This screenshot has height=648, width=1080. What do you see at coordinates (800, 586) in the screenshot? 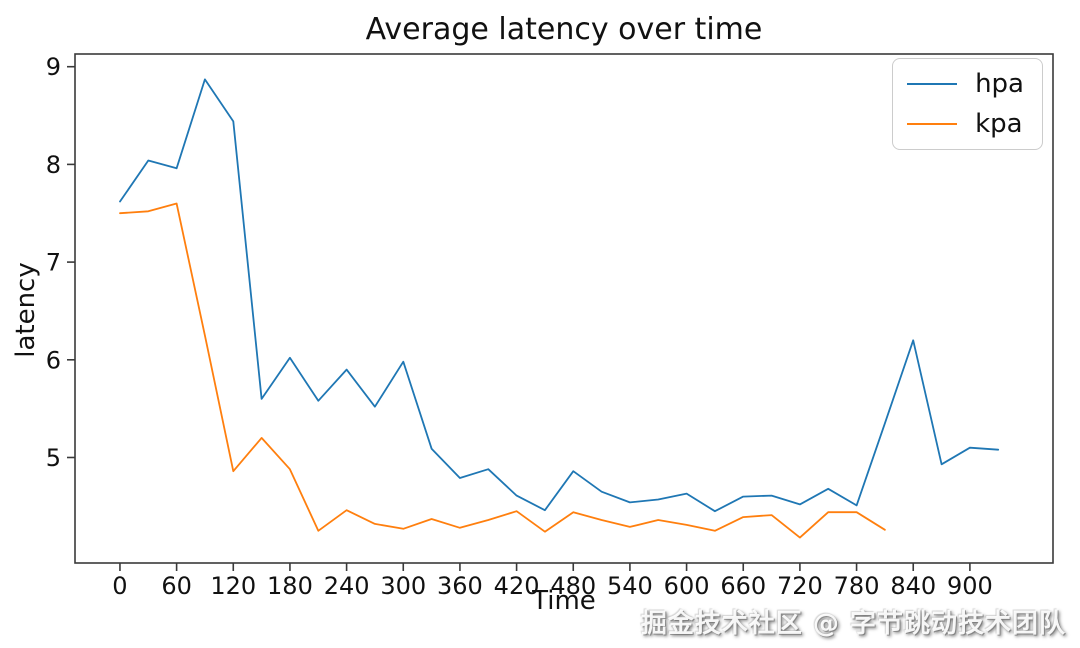
I see `x-tick-label: 720` at bounding box center [800, 586].